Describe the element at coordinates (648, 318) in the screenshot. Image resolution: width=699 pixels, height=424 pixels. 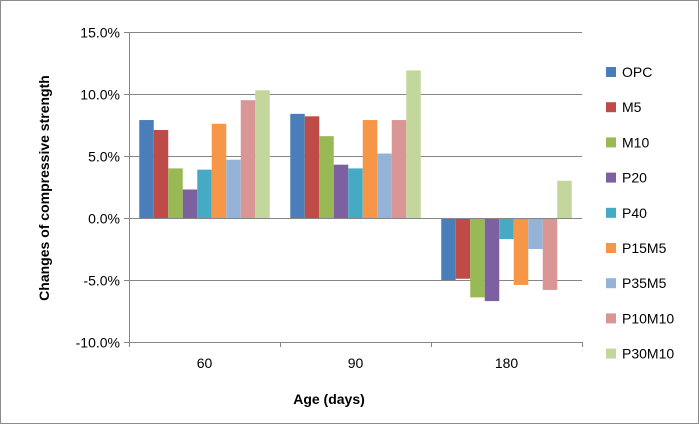
I see `legend-label-p10m10: P10M10` at that location.